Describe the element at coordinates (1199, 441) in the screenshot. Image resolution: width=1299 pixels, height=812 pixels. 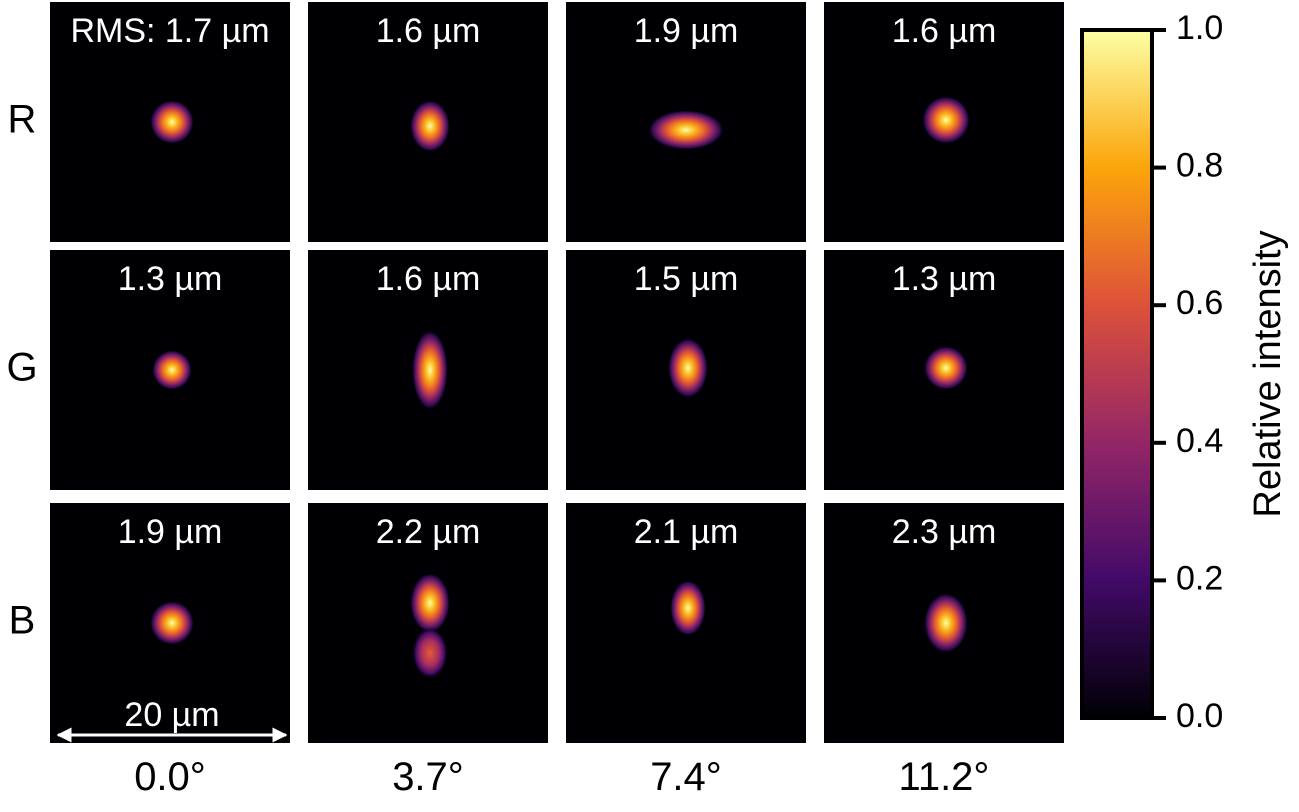
I see `colorbar-tick-label: 0.4` at that location.